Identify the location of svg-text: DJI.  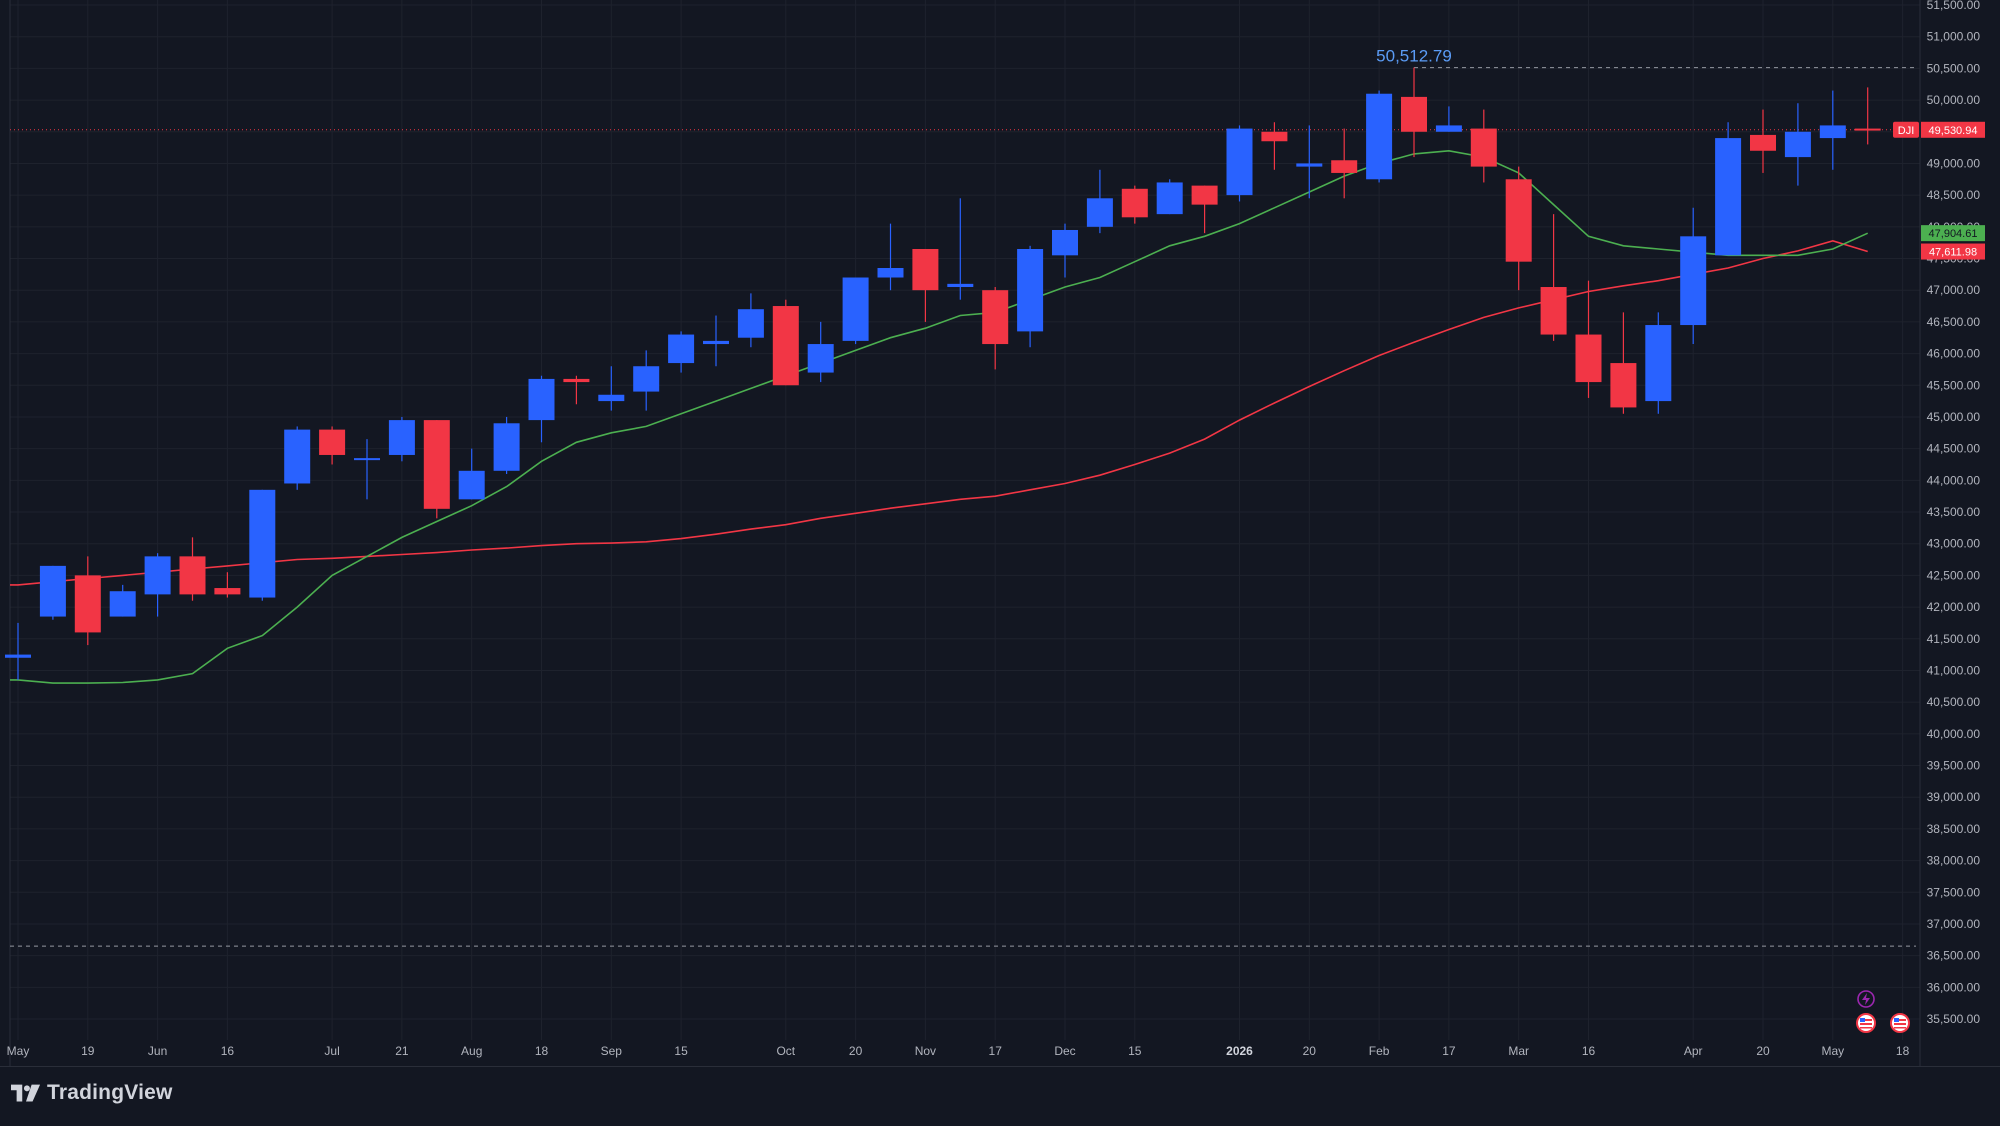
(1906, 131).